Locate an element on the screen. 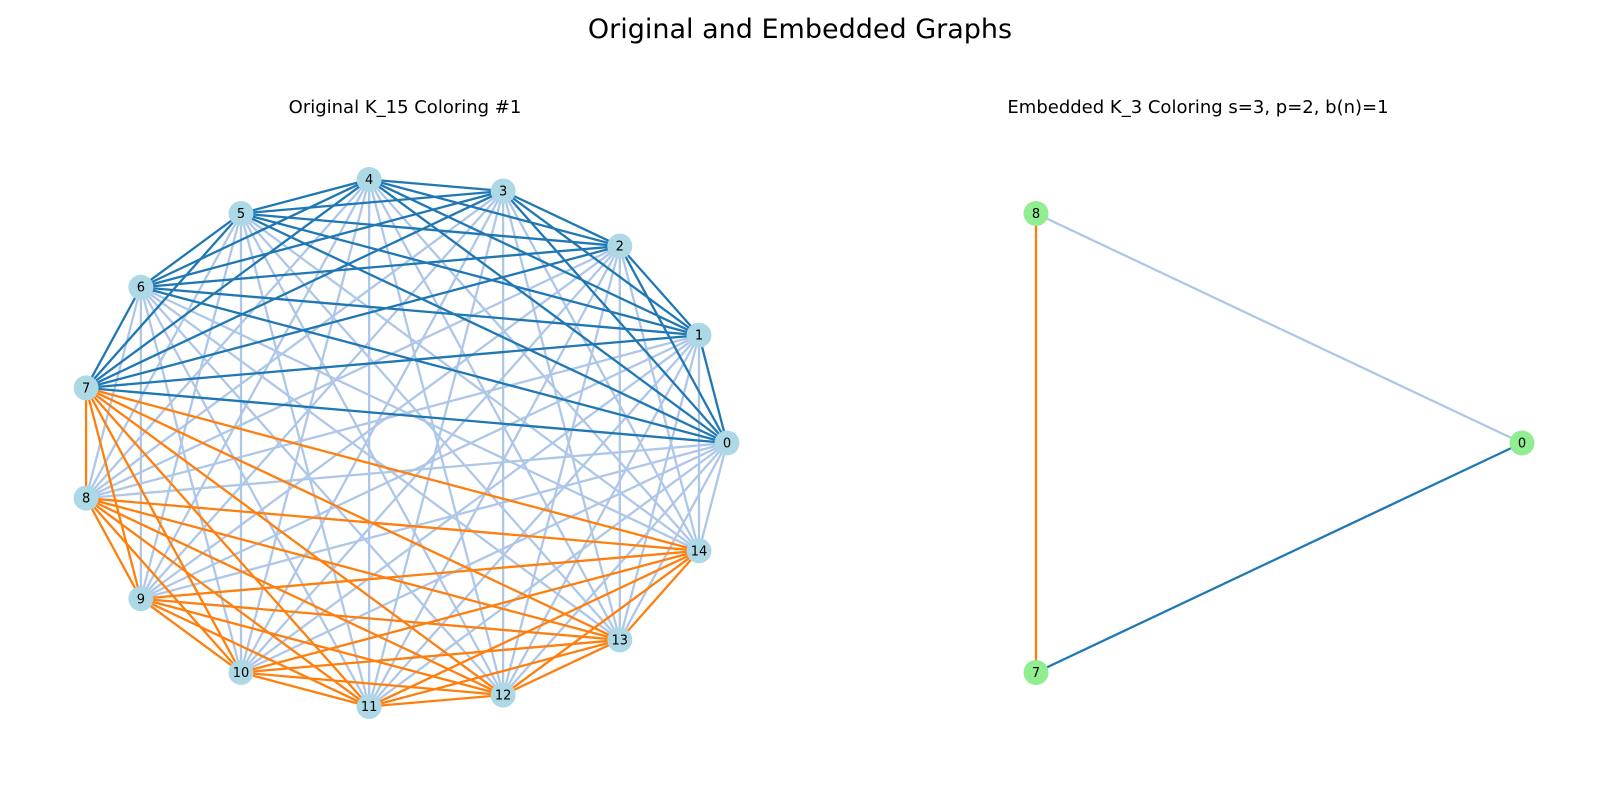 This screenshot has height=800, width=1600. node-11: 11 is located at coordinates (369, 707).